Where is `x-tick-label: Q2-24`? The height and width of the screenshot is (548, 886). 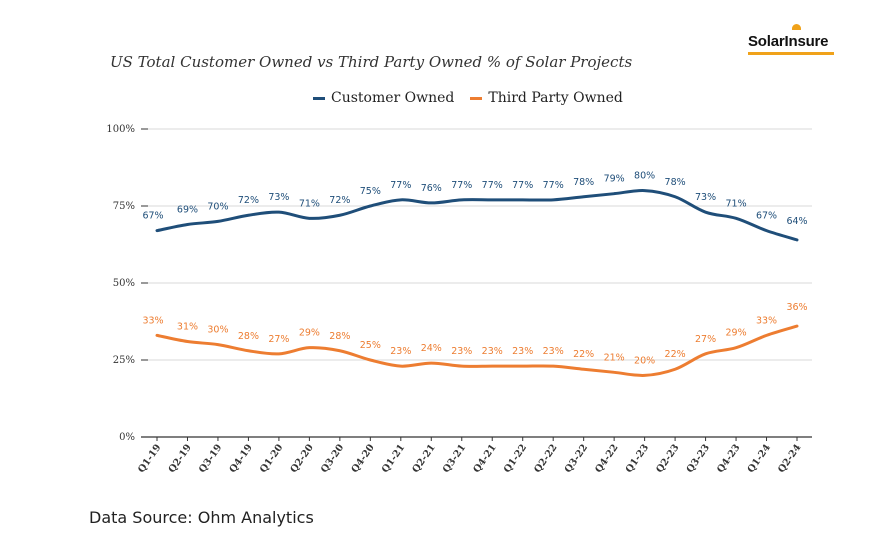 x-tick-label: Q2-24 is located at coordinates (790, 458).